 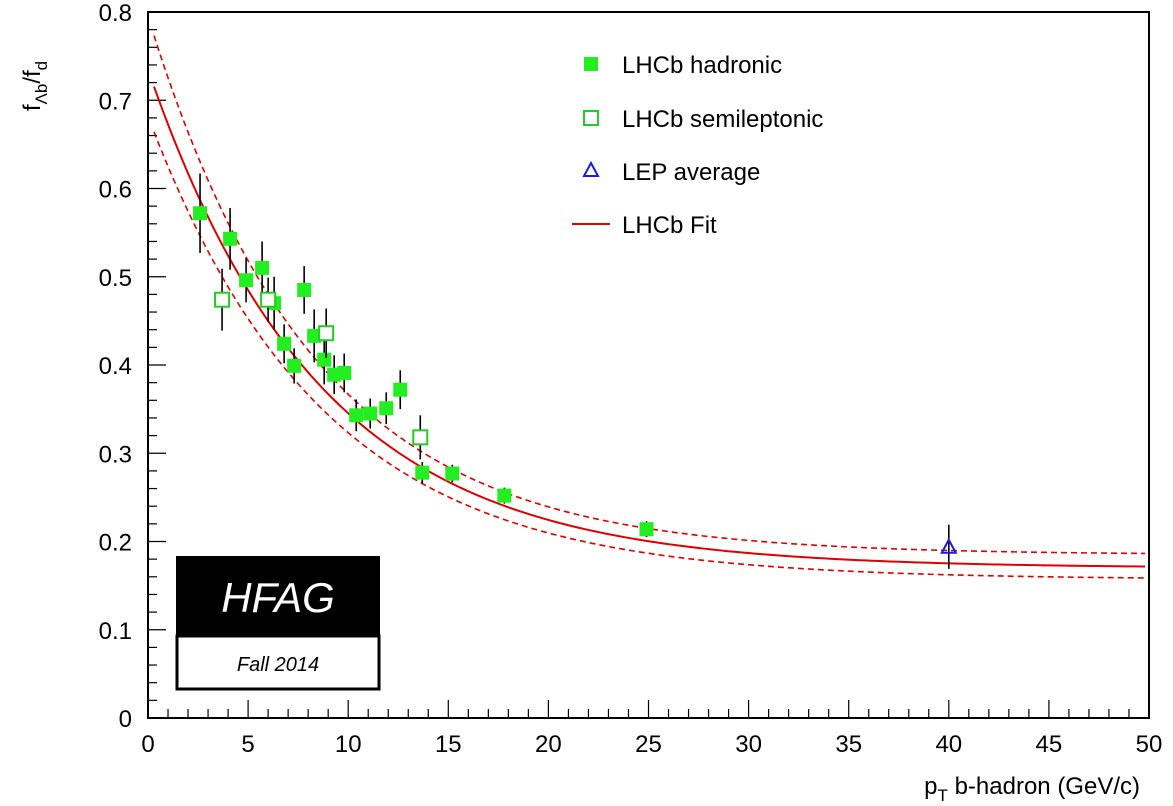 I want to click on x-tick-label: 35, so click(x=848, y=744).